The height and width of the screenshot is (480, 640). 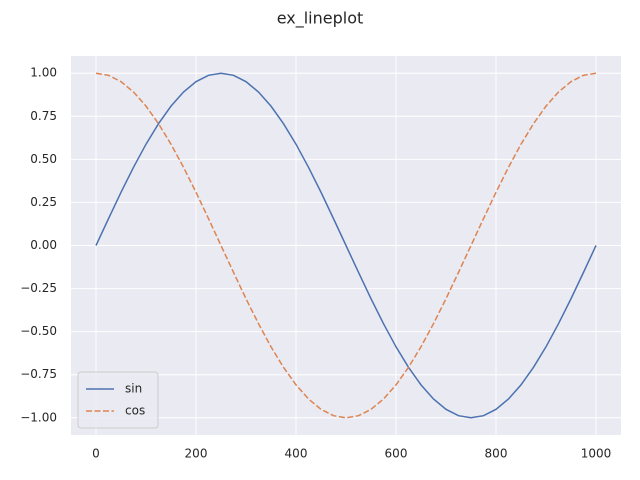 I want to click on y-tick-label: 0.25, so click(x=43, y=202).